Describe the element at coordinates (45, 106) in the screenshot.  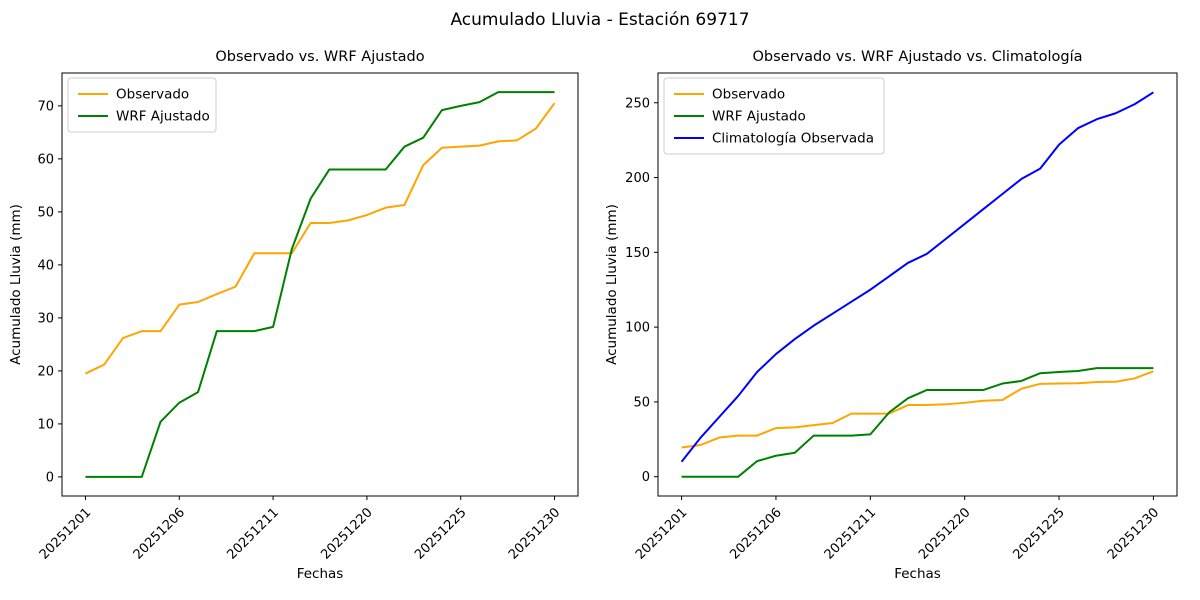
I see `y-tick-label: 70` at that location.